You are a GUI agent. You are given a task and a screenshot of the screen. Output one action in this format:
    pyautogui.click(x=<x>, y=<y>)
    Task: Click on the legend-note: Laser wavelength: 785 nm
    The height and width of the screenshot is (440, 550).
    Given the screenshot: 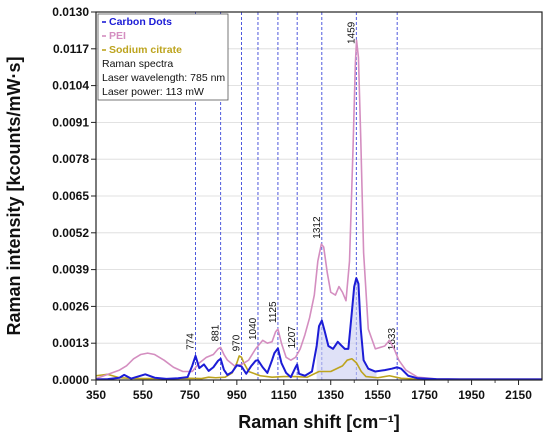 What is the action you would take?
    pyautogui.click(x=163, y=78)
    